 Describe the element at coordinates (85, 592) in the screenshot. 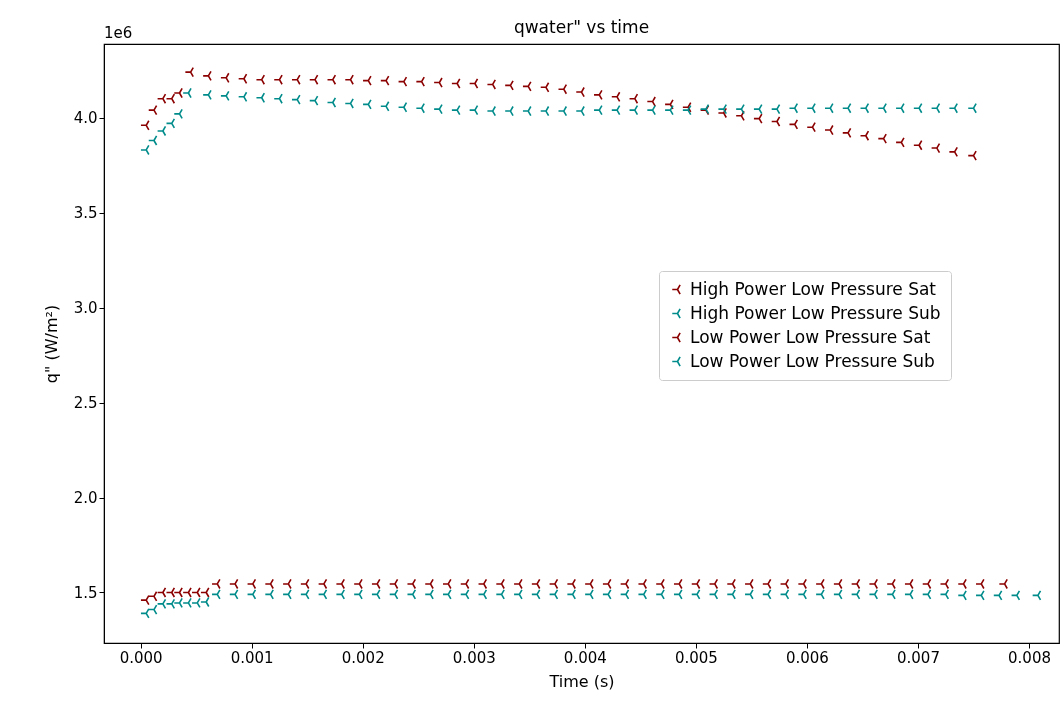

I see `y-tick-label: 1.5` at that location.